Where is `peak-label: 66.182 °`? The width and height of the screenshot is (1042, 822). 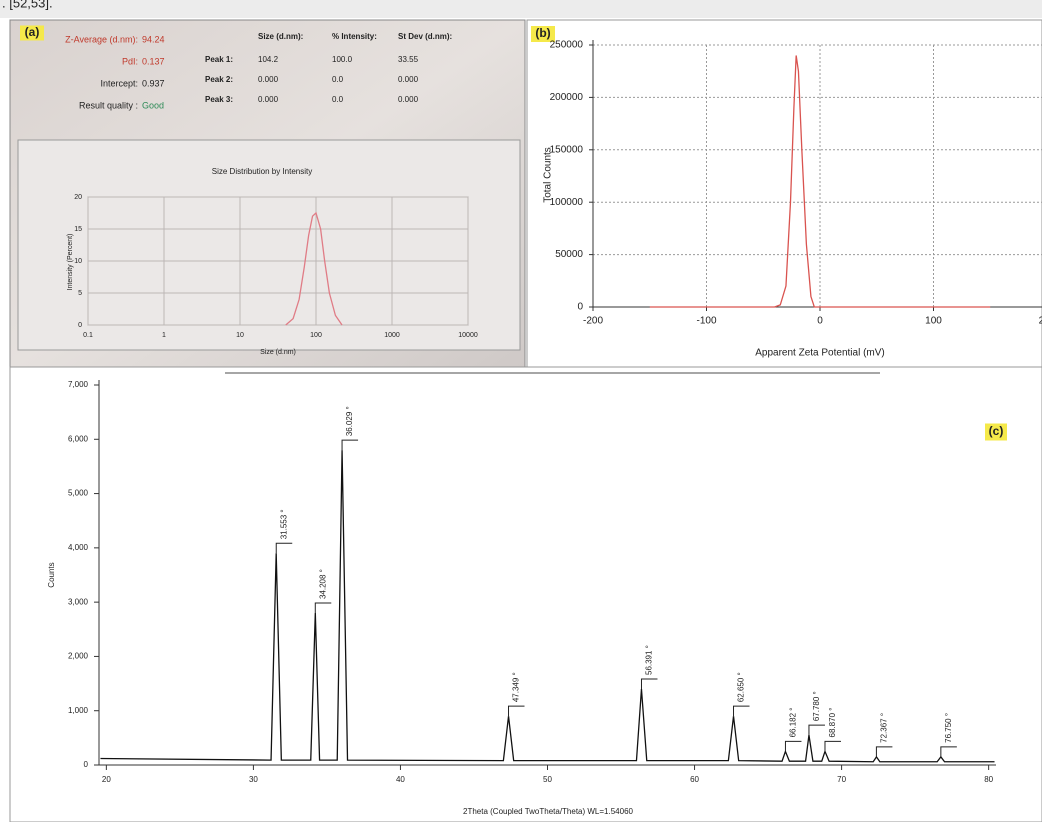
peak-label: 66.182 ° is located at coordinates (793, 723).